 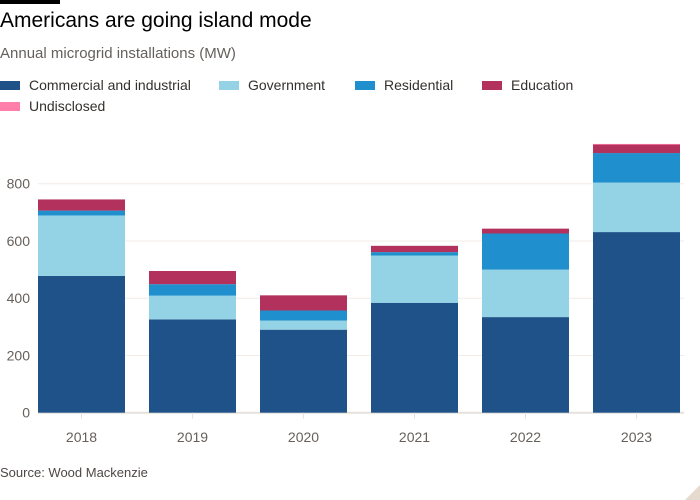 What do you see at coordinates (303, 437) in the screenshot?
I see `x-tick-label: 2020` at bounding box center [303, 437].